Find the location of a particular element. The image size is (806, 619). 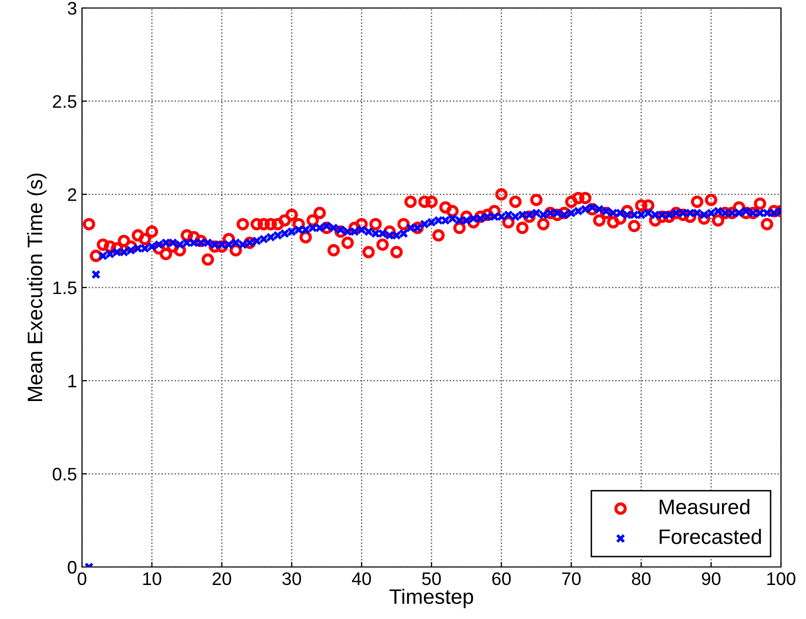

y-tick-label: 1 is located at coordinates (72, 381).